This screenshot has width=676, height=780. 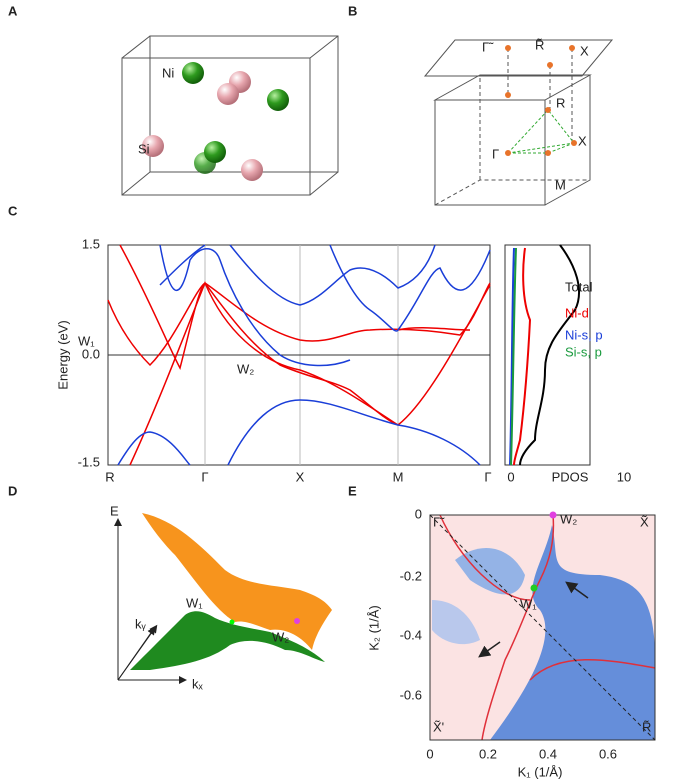 I want to click on panel-d: D E kᵧ kₓ W₁ W₂, so click(x=170, y=587).